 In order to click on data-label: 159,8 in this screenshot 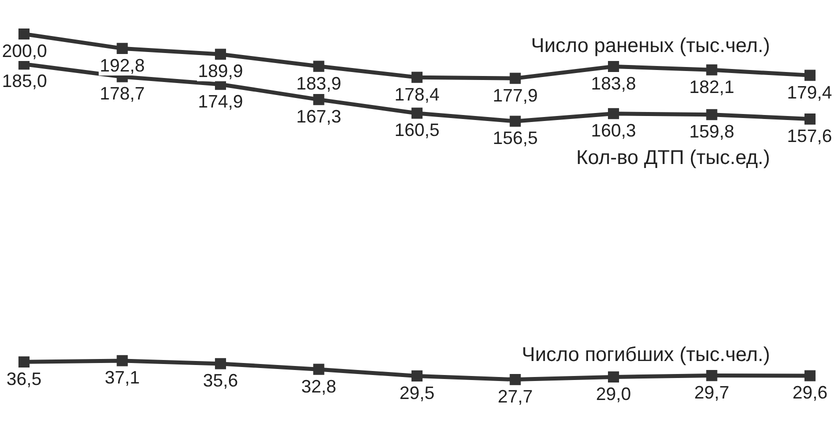, I will do `click(711, 132)`.